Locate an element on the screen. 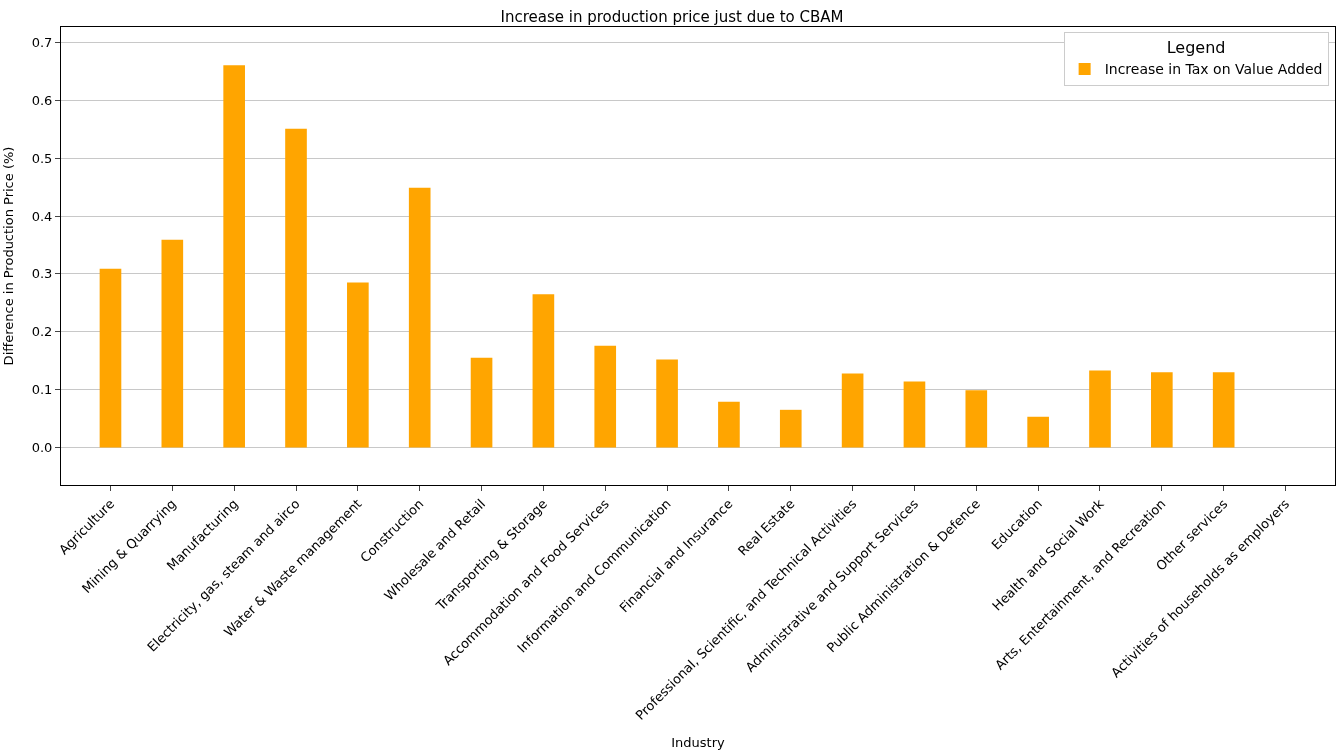  y-tick-label: 0.6 is located at coordinates (42, 100).